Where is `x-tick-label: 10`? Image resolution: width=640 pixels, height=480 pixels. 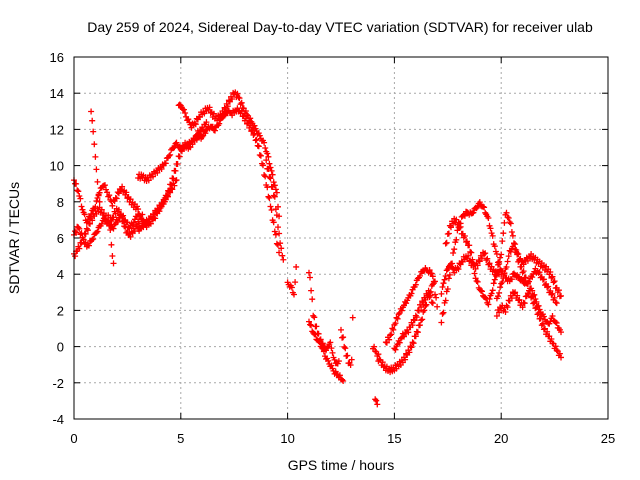 x-tick-label: 10 is located at coordinates (287, 438).